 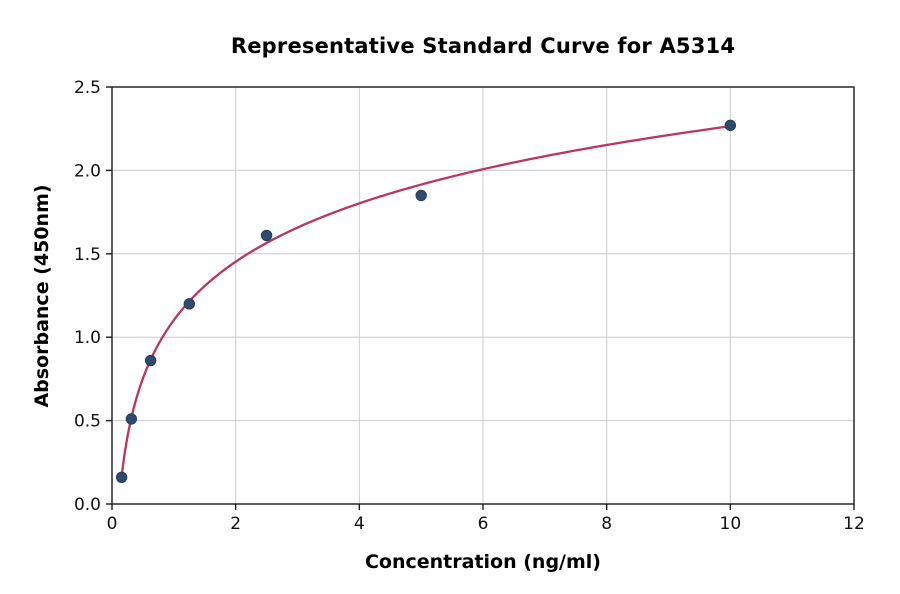 I want to click on x-tick-label: 6, so click(x=483, y=524).